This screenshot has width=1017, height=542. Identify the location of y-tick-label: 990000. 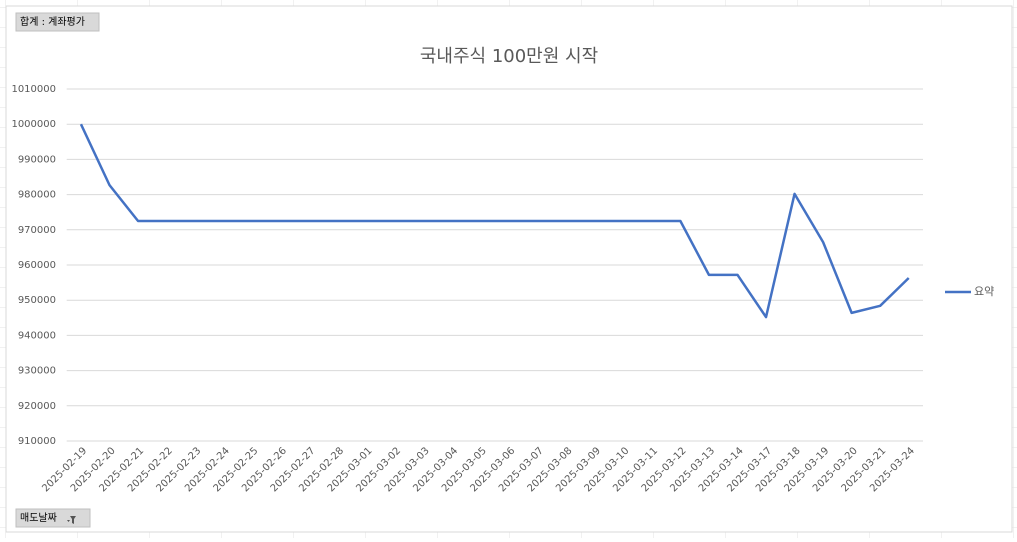
(37, 159).